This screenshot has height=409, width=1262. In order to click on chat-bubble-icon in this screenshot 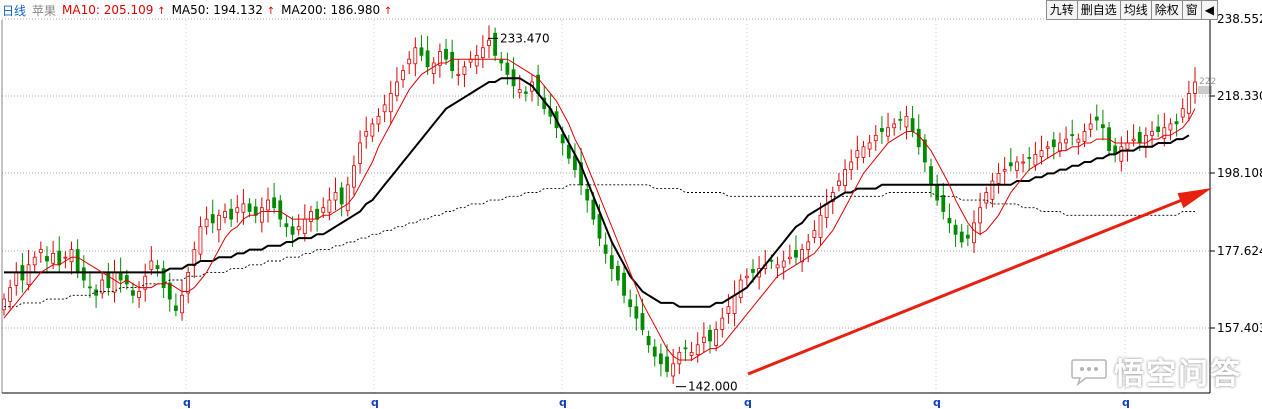, I will do `click(1089, 372)`.